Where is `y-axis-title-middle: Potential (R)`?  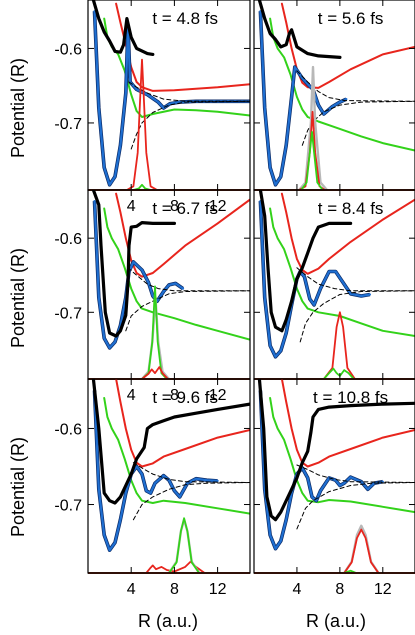
y-axis-title-middle: Potential (R) is located at coordinates (18, 298).